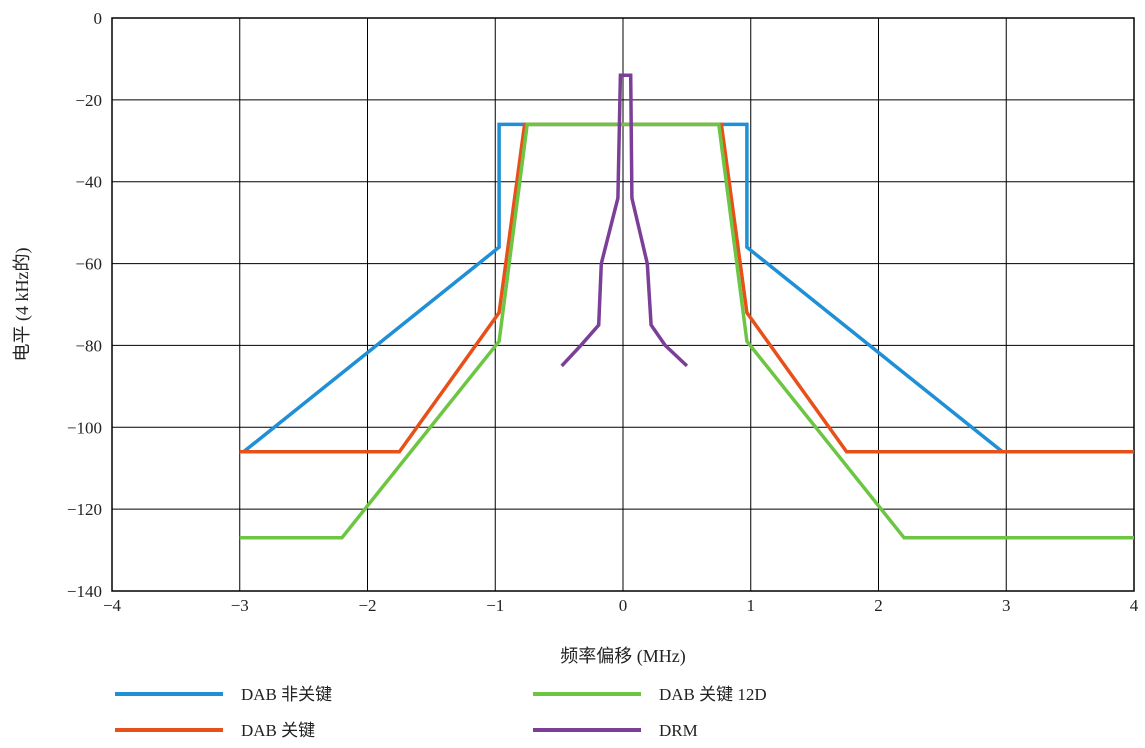 The image size is (1145, 748). I want to click on legend: DAB 非关键 DAB 关键 DAB 关键 12D DRM, so click(441, 712).